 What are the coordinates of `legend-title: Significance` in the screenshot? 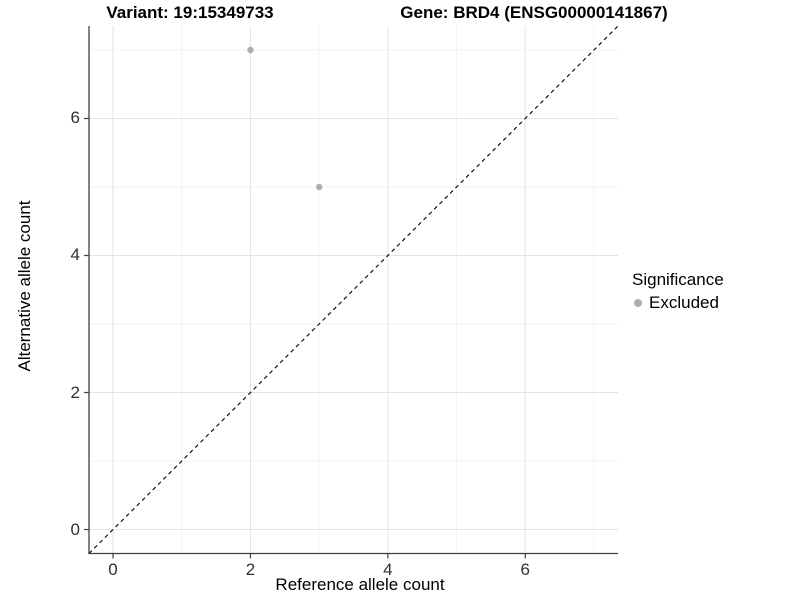 It's located at (678, 279).